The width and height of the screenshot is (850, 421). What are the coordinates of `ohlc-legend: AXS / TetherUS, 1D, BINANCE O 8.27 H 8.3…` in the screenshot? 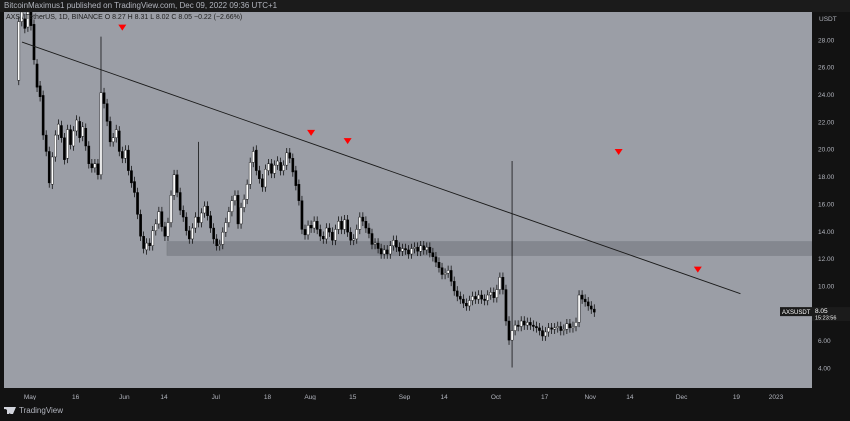 It's located at (124, 17).